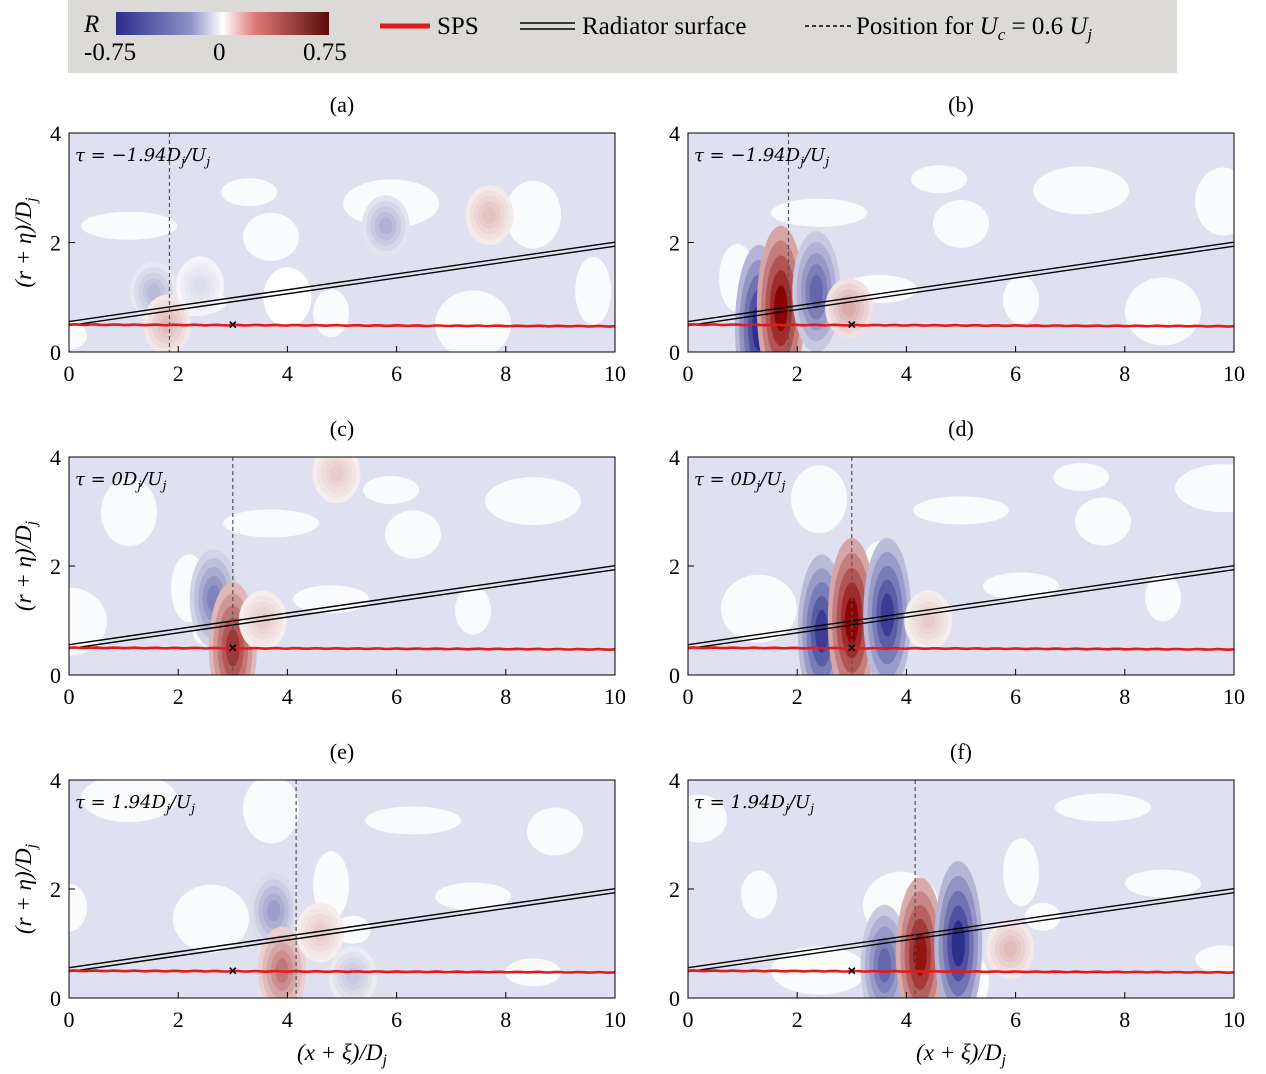  What do you see at coordinates (91, 24) in the screenshot?
I see `colorbar-symbol: R` at bounding box center [91, 24].